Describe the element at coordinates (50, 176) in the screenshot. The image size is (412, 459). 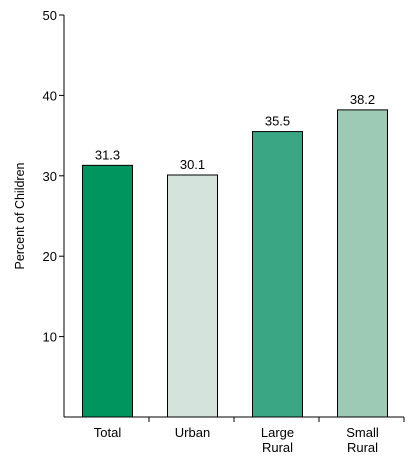
I see `y-tick-label: 30` at that location.